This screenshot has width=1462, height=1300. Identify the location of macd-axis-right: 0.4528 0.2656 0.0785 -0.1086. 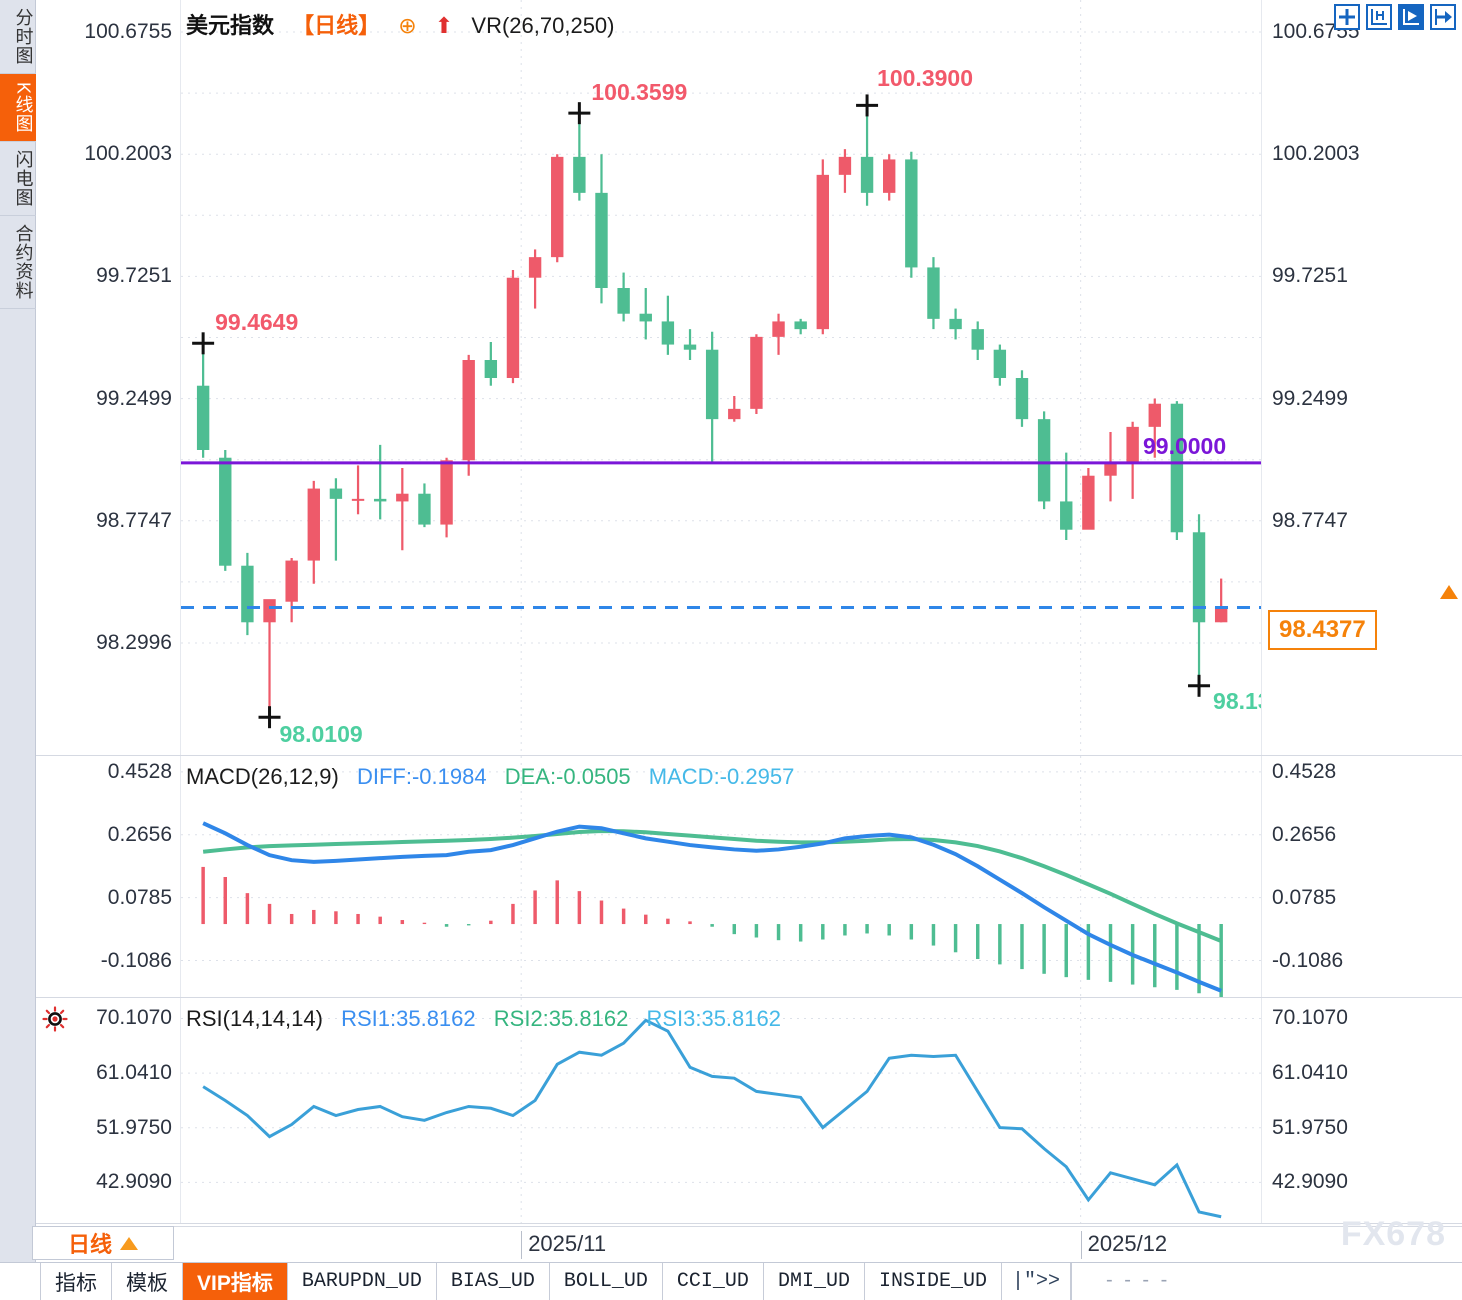
(1361, 876).